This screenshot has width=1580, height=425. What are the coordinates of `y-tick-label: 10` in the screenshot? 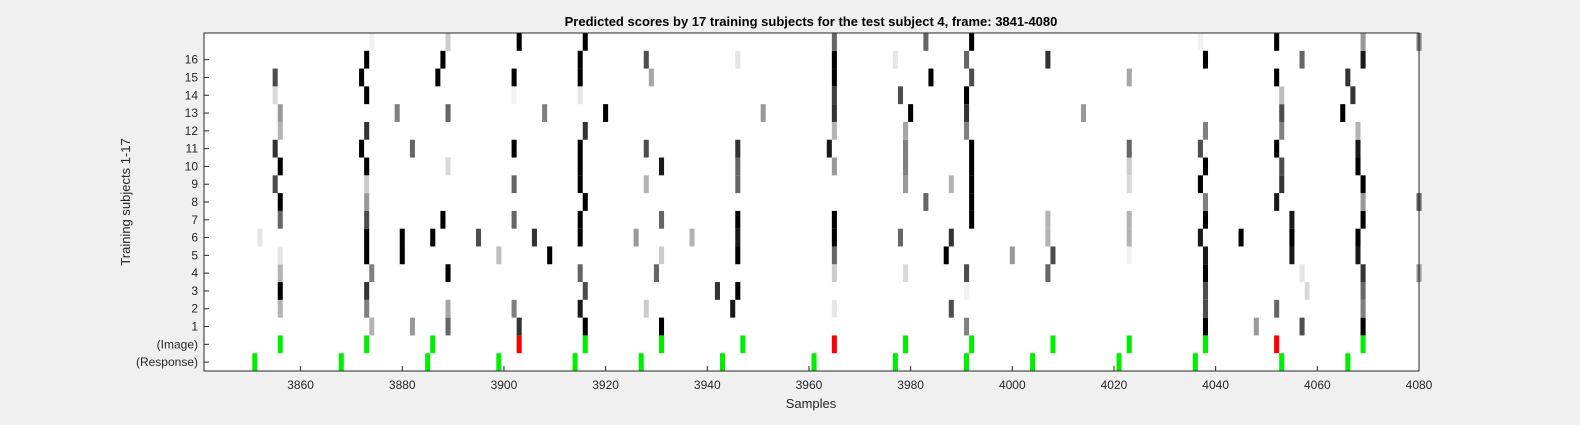 It's located at (192, 166).